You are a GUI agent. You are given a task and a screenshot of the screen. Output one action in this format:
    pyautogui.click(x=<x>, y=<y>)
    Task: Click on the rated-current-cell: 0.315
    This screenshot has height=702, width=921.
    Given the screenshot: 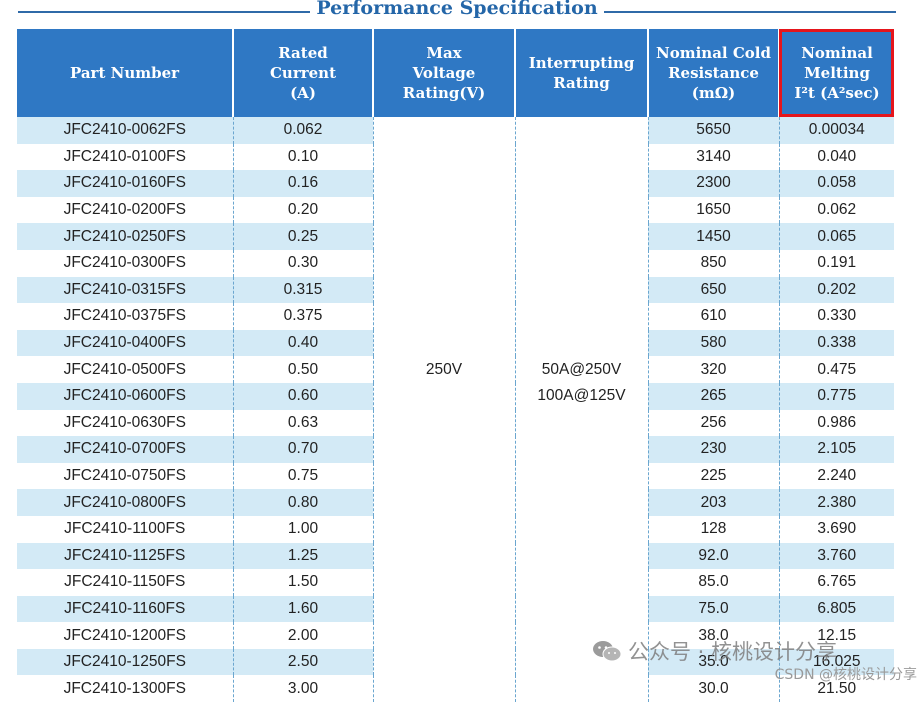 What is the action you would take?
    pyautogui.click(x=303, y=290)
    